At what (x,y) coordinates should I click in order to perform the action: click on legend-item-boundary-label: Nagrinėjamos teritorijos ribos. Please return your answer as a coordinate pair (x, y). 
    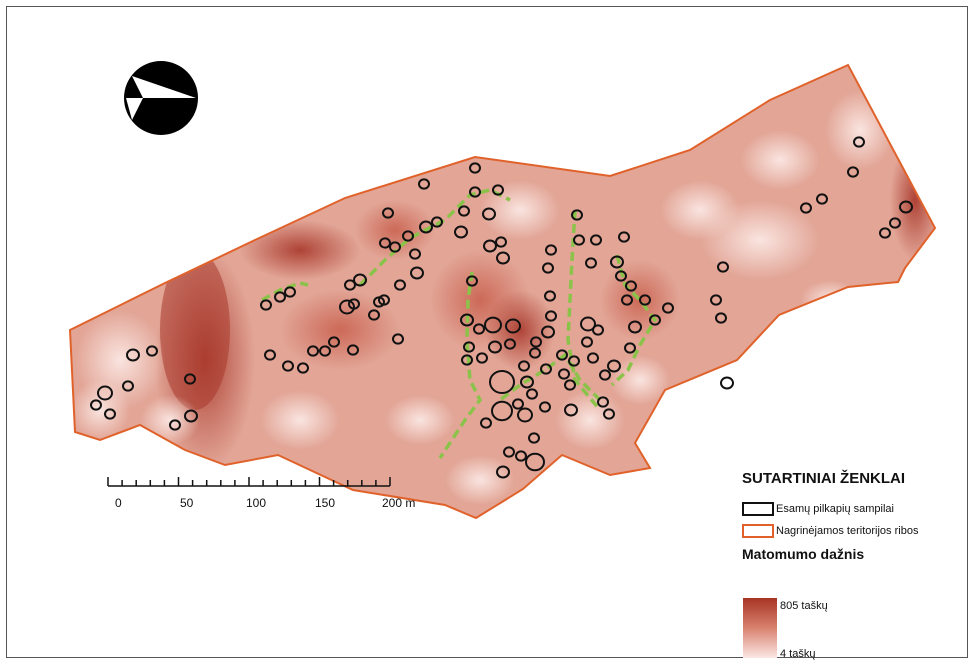
    Looking at the image, I should click on (847, 531).